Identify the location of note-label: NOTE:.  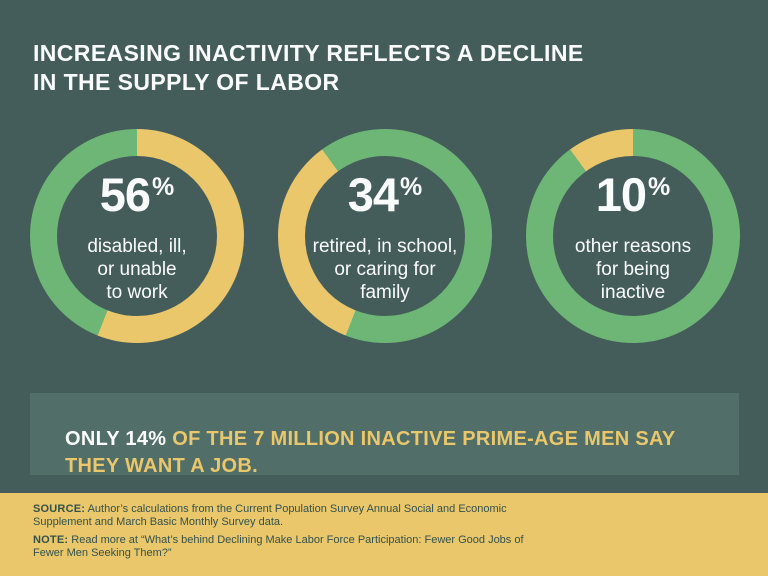
(51, 540).